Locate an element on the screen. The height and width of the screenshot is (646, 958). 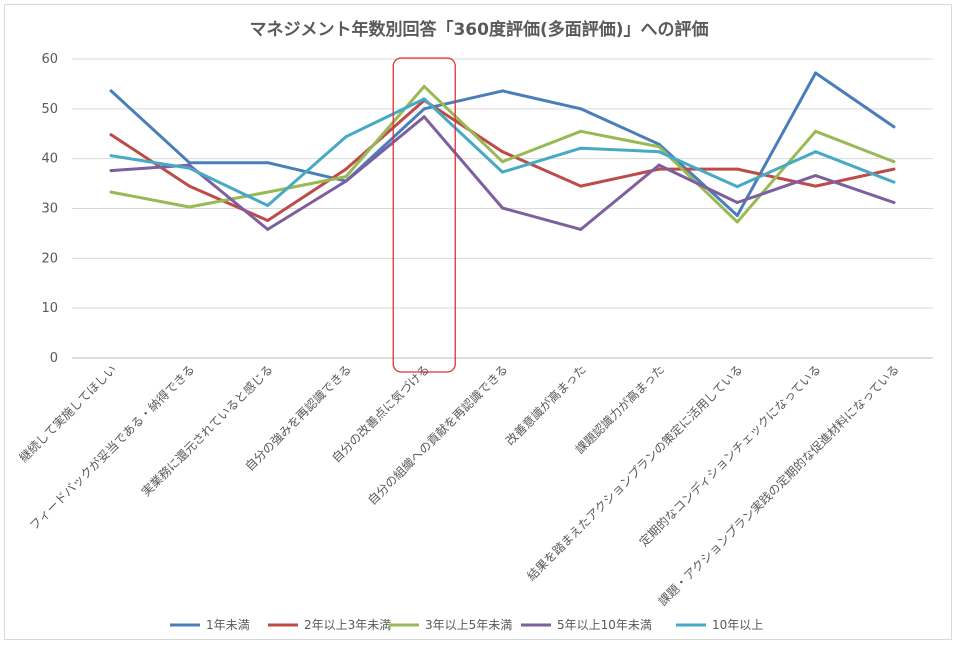
legend-label: 3年以上5年未満 is located at coordinates (468, 625).